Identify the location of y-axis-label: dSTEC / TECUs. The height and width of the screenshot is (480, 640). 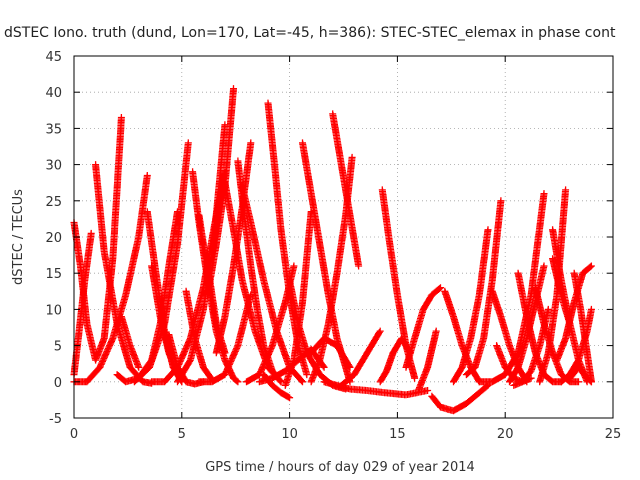
(18, 237).